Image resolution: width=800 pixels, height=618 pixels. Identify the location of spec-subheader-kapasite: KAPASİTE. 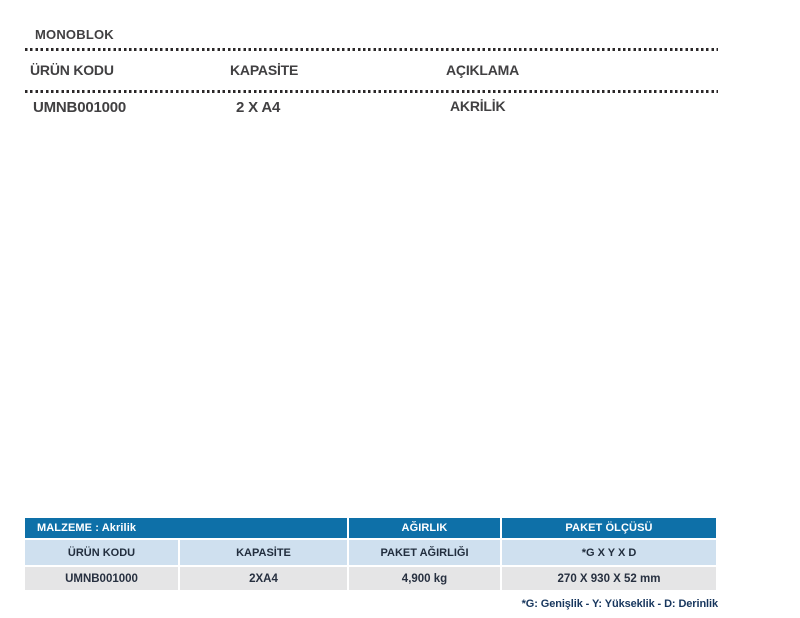
(263, 552).